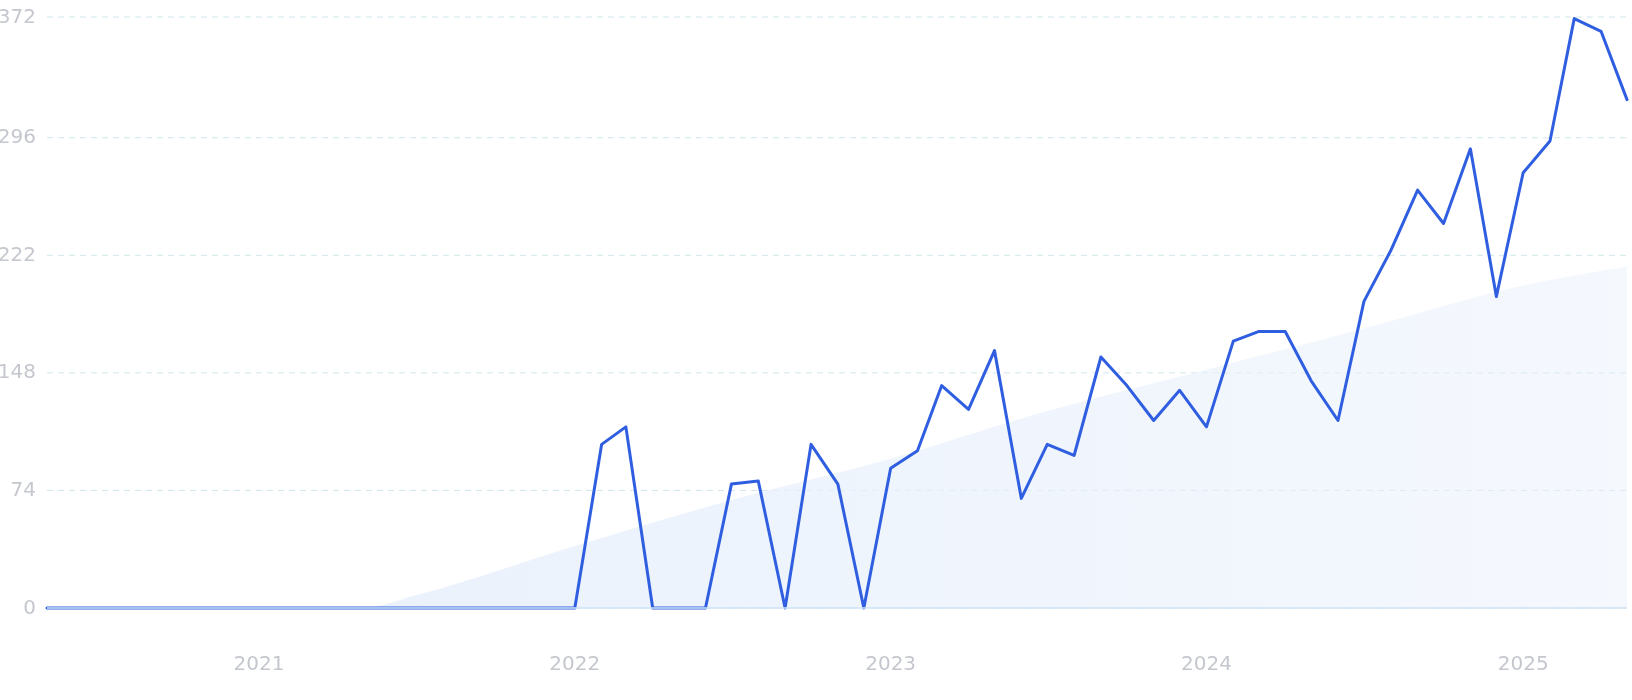 The height and width of the screenshot is (700, 1632). I want to click on x-tick-label: 2023, so click(891, 663).